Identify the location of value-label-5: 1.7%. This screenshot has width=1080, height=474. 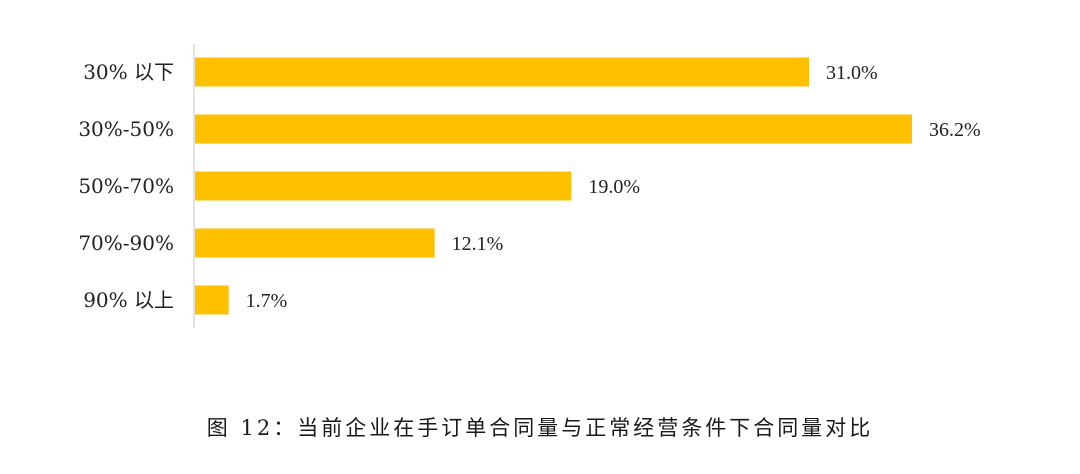
(267, 301).